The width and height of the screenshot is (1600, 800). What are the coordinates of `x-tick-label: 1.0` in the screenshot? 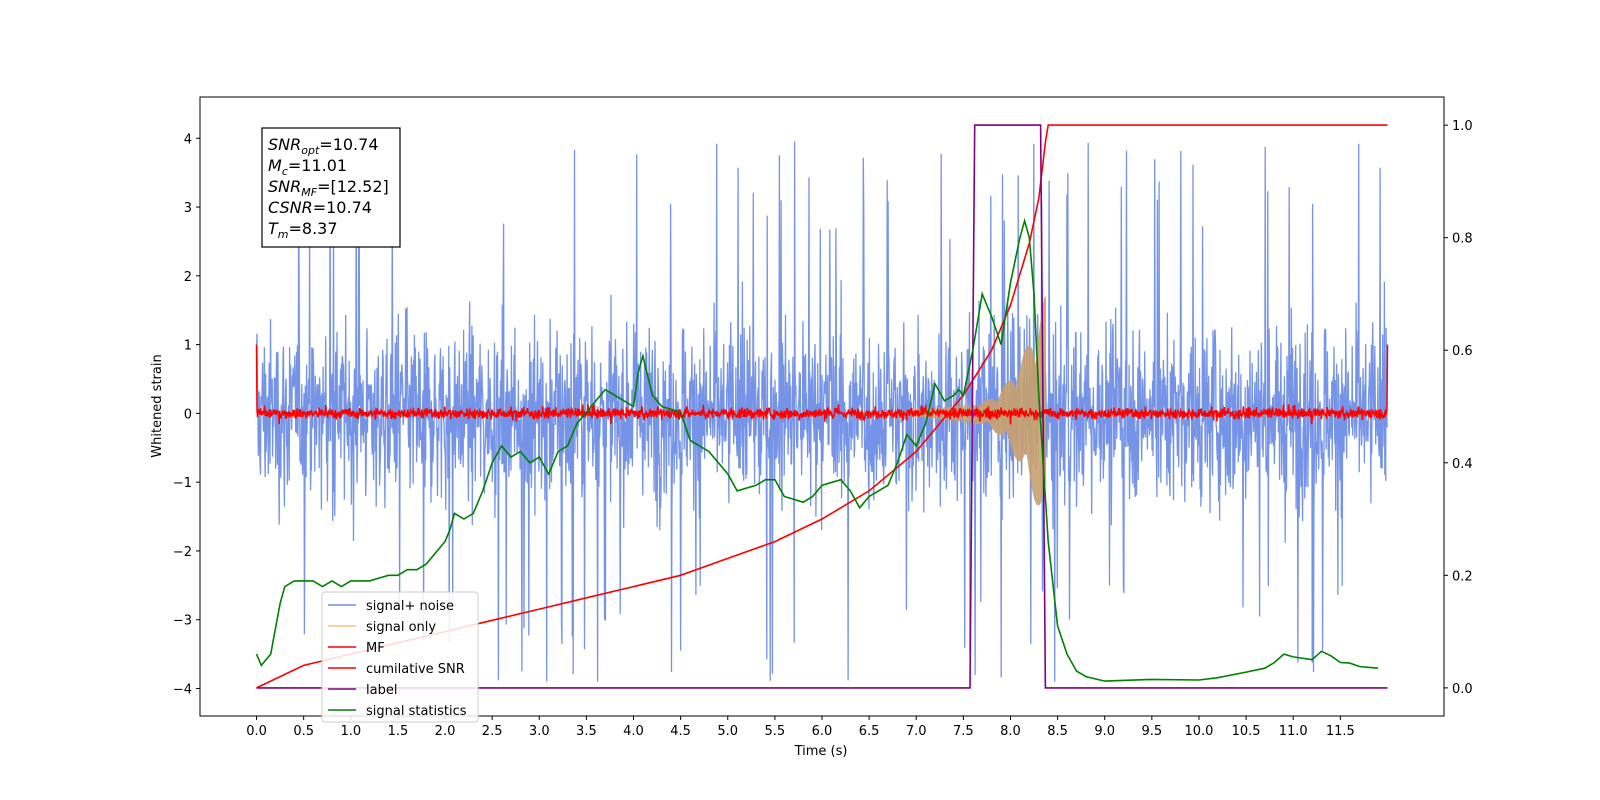 It's located at (350, 731).